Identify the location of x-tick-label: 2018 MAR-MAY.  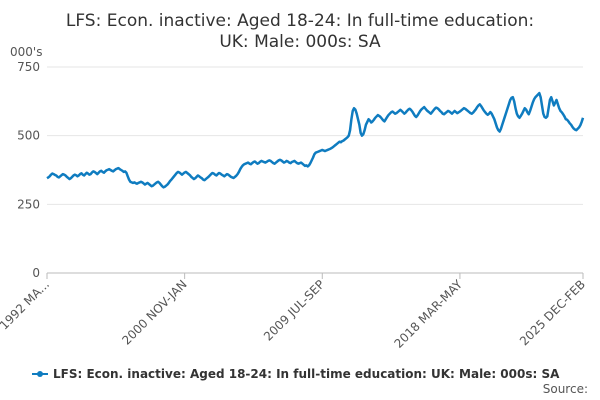
(428, 314).